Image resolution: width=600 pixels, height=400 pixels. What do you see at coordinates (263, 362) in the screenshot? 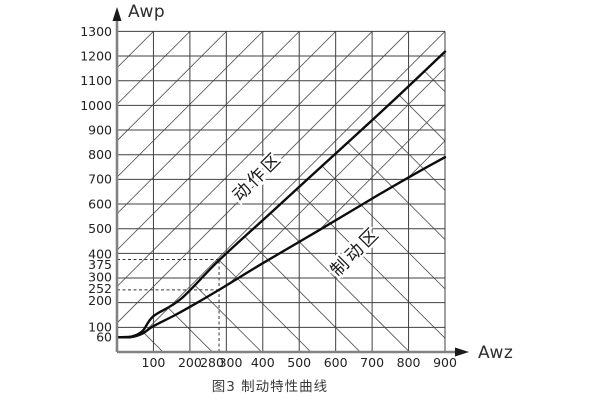
I see `x-tick-400: 400` at bounding box center [263, 362].